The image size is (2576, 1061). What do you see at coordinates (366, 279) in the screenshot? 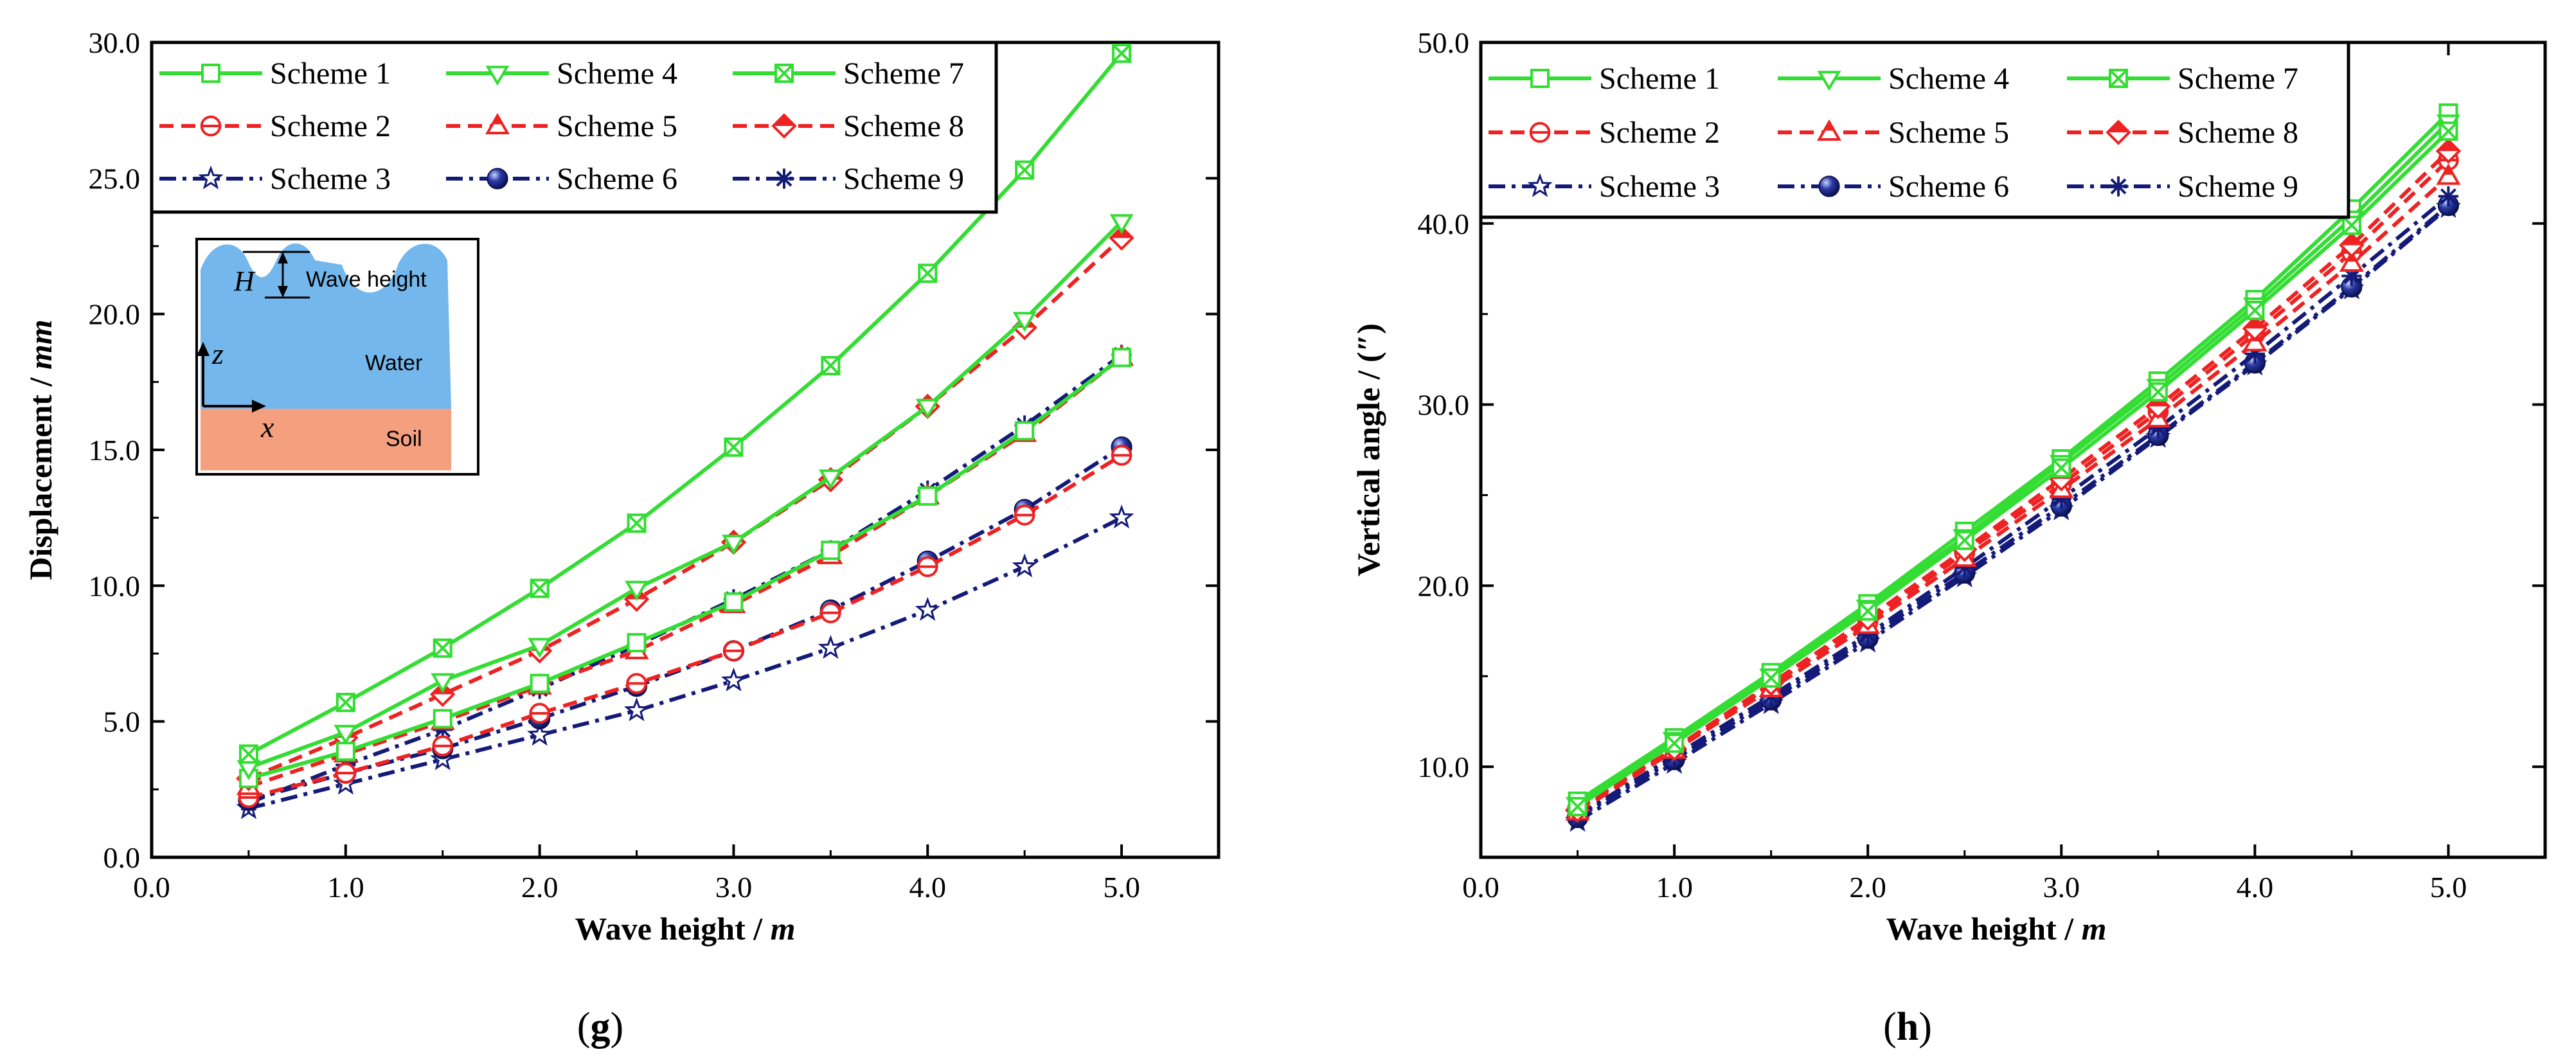
I see `inset-wave-height-label: Wave height` at bounding box center [366, 279].